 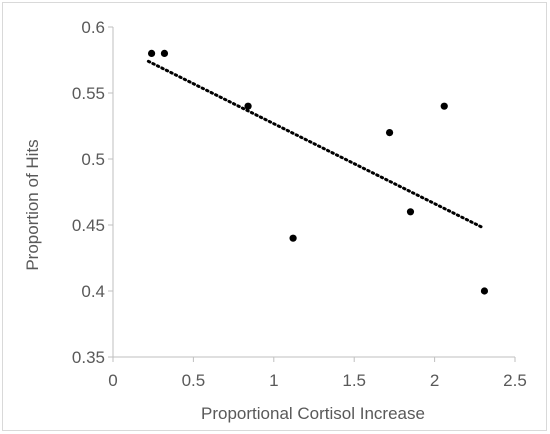 I want to click on y-tick-label: 0.6, so click(x=93, y=27).